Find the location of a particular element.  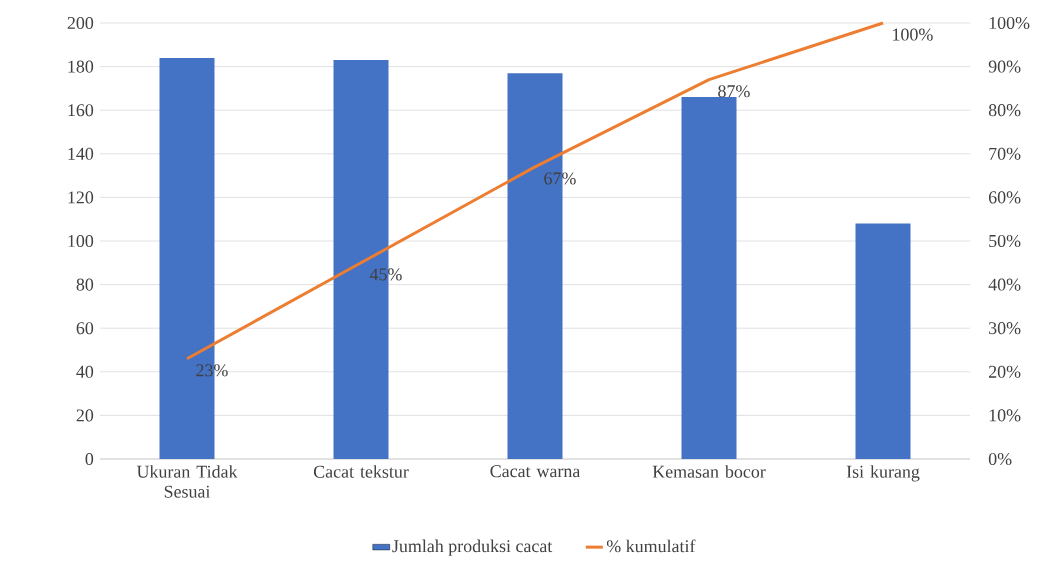

legend-label: Jumlah produksi cacat is located at coordinates (472, 547).